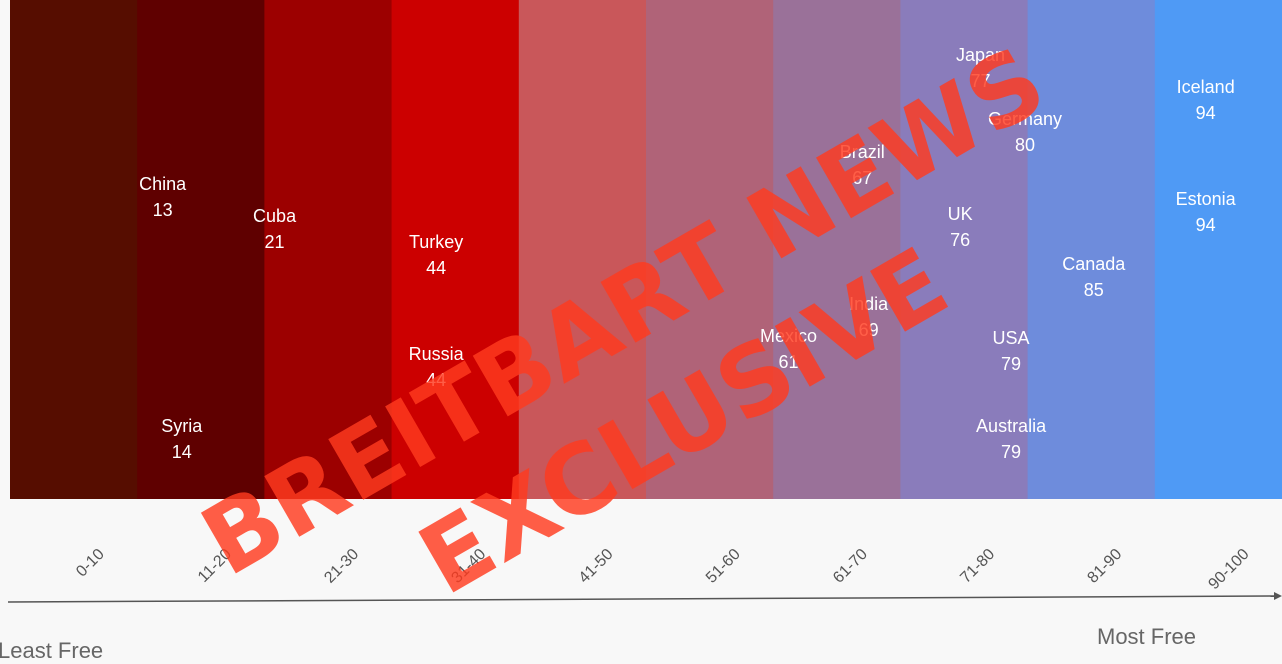 The width and height of the screenshot is (1282, 664). Describe the element at coordinates (1025, 119) in the screenshot. I see `country-name: Germany` at that location.